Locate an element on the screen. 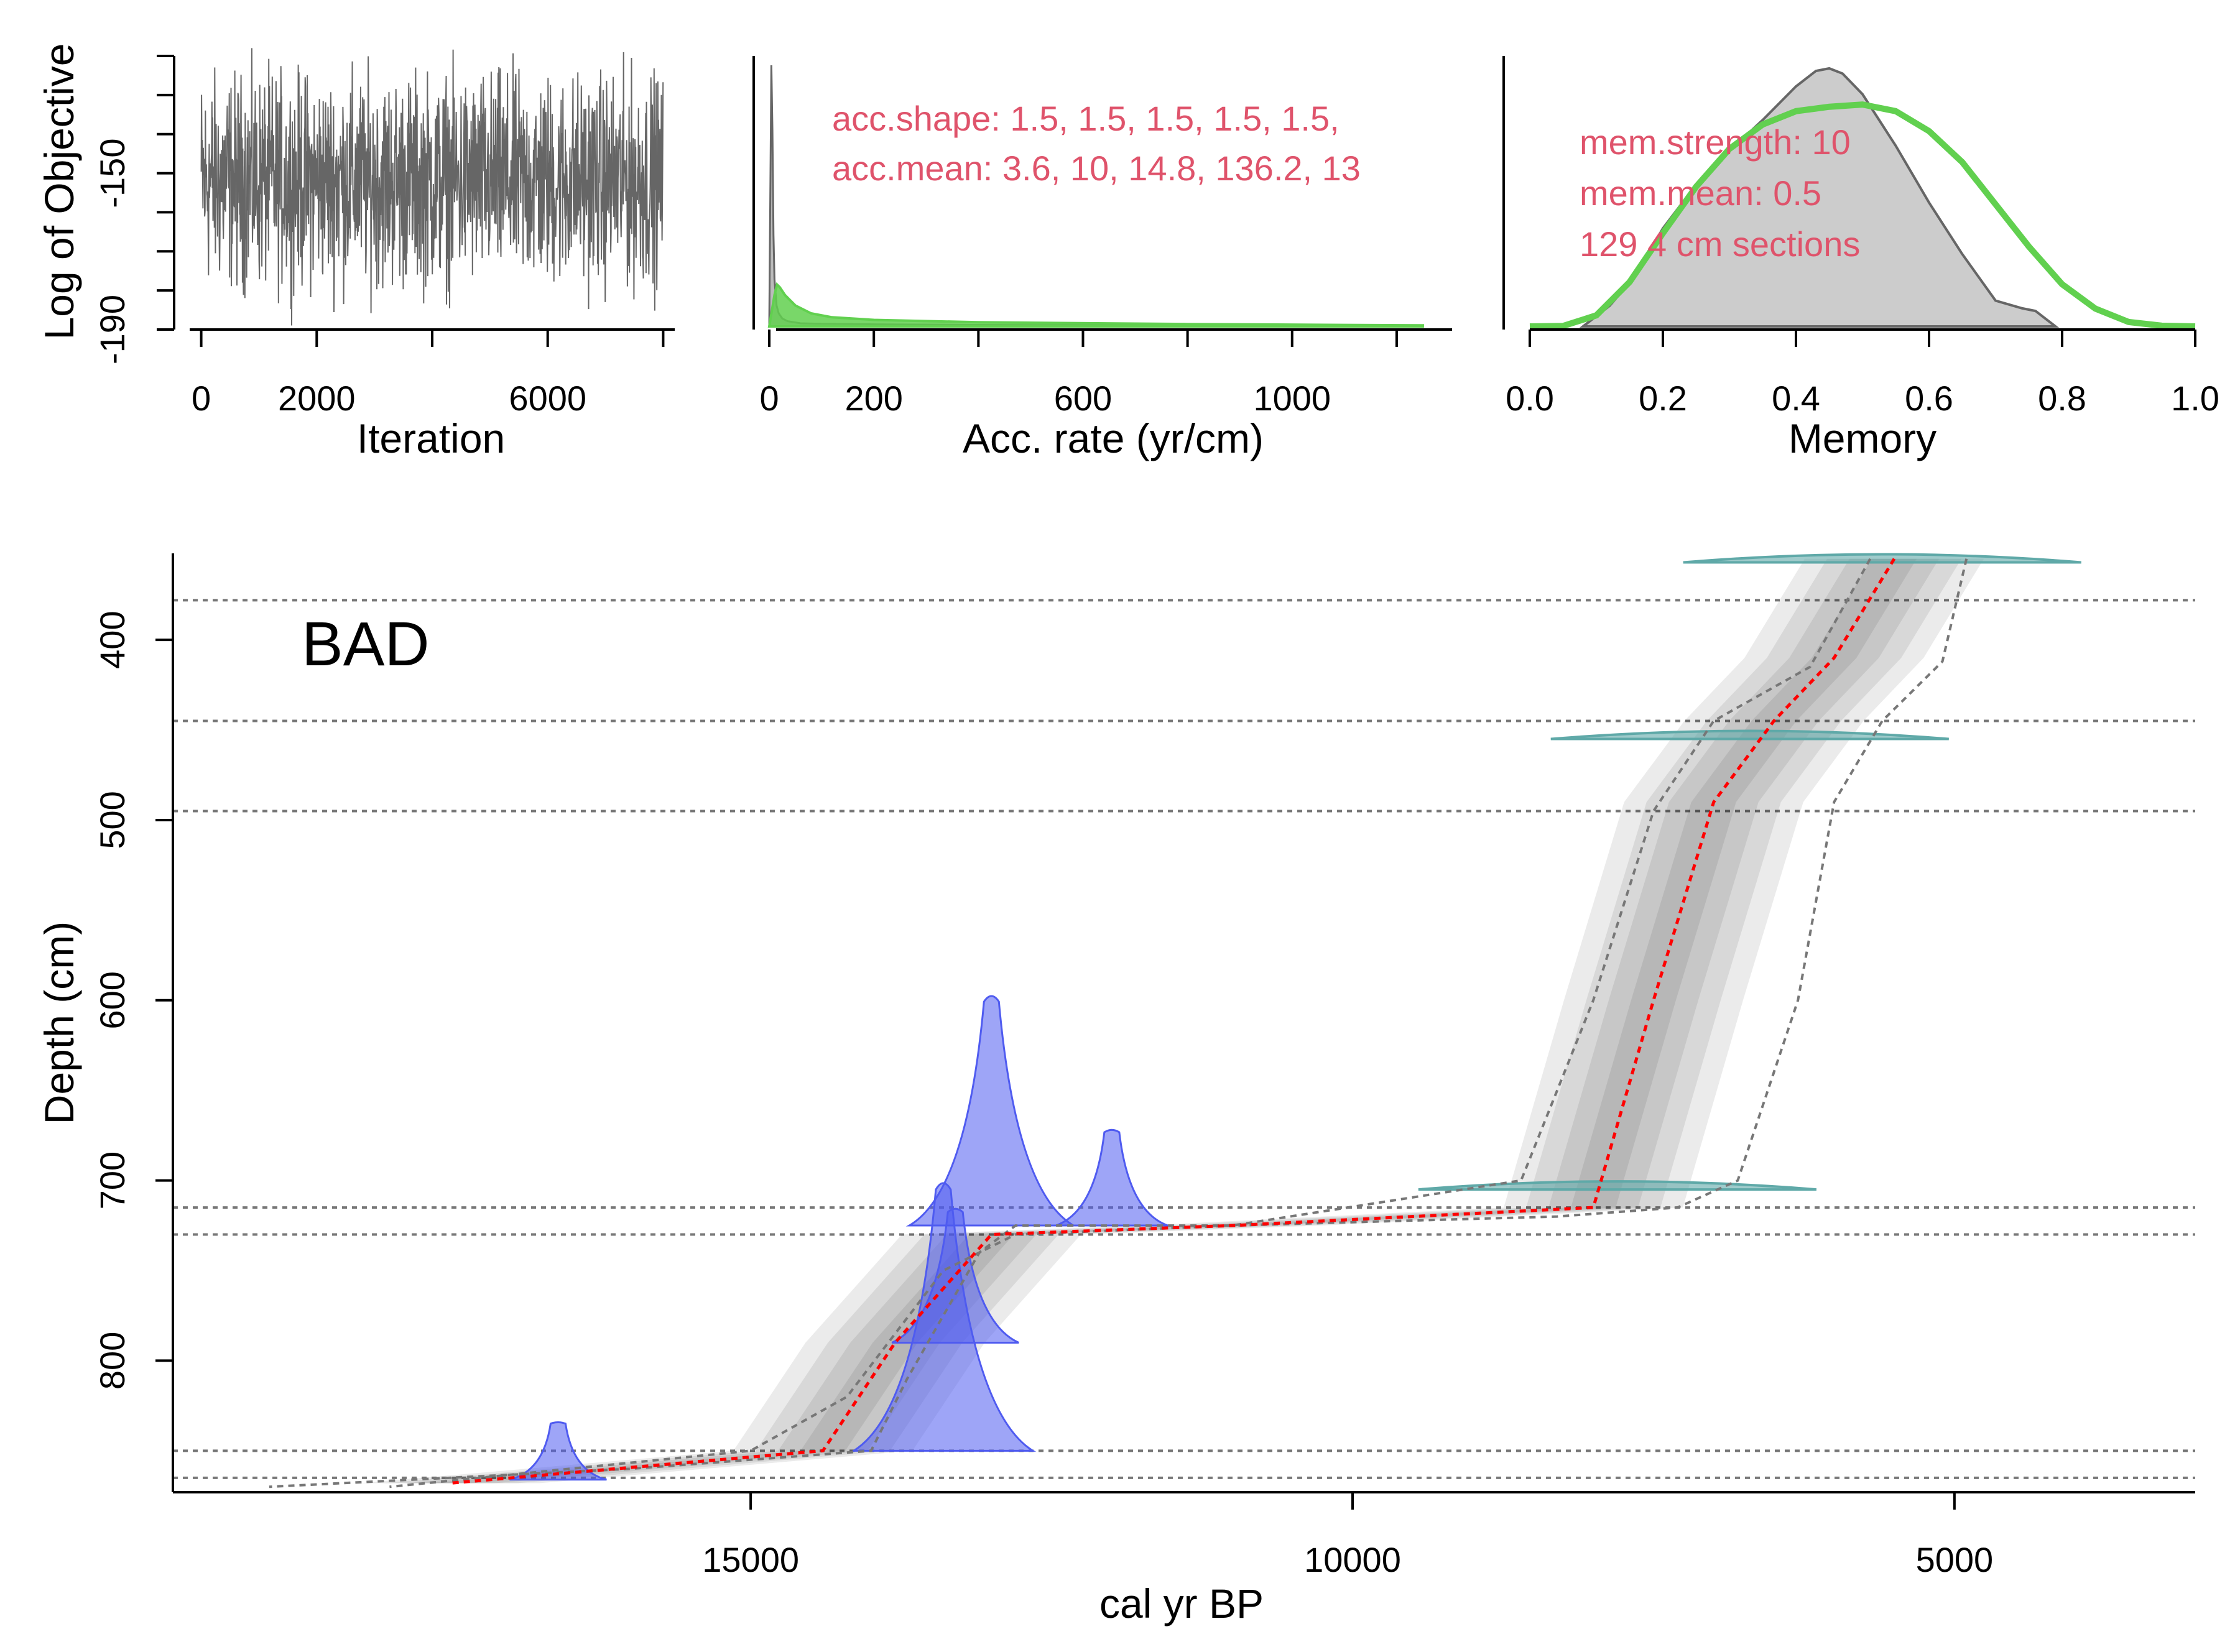  acc-mean-annotation: acc.mean: 3.6, 10, 14.8, 136.2, 13 is located at coordinates (1096, 168).